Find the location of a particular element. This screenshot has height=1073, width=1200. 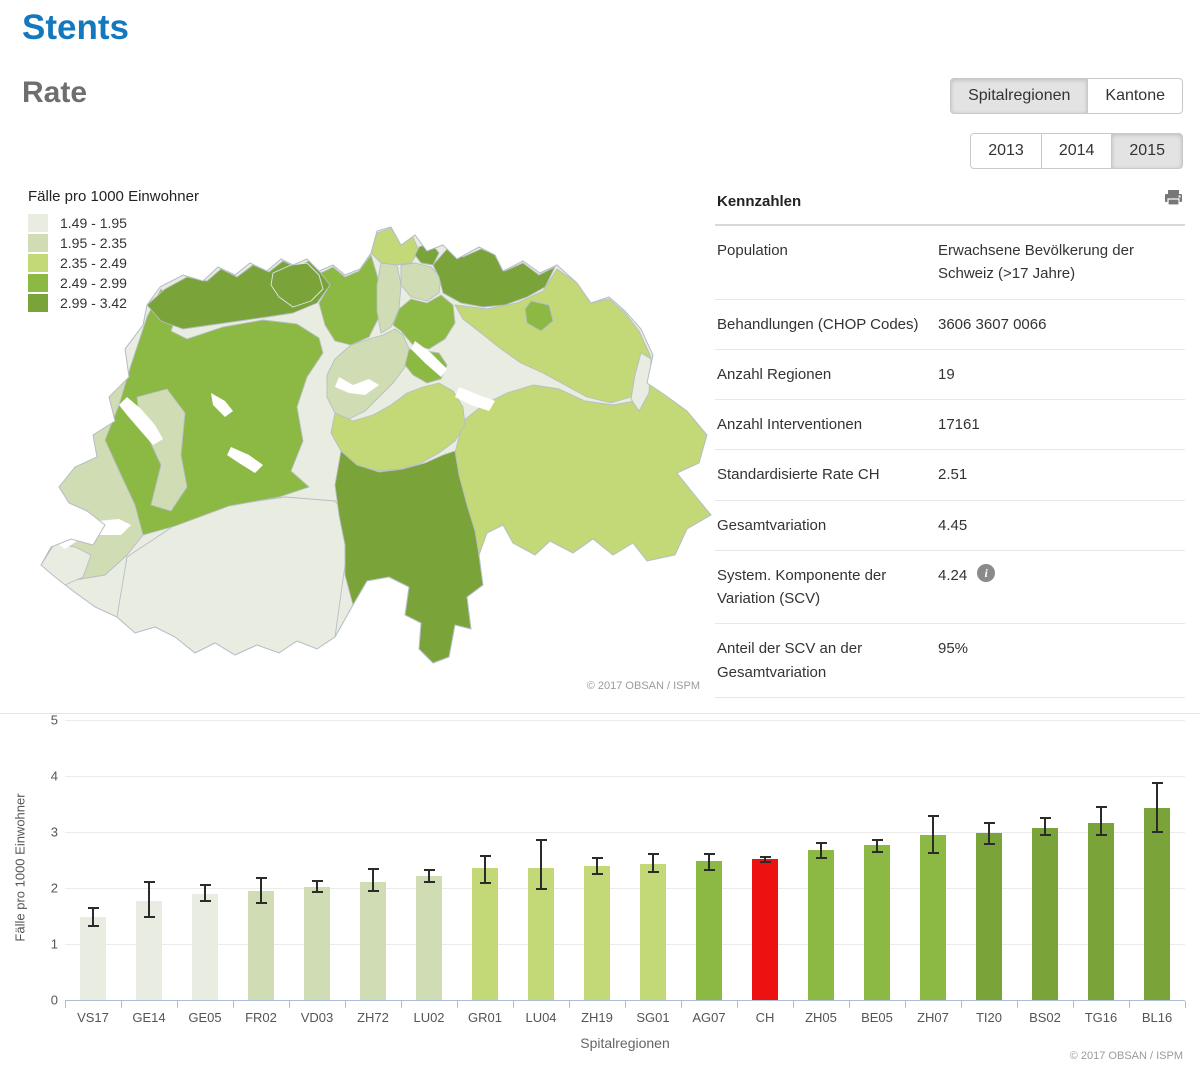

bar-AG07 is located at coordinates (709, 930).